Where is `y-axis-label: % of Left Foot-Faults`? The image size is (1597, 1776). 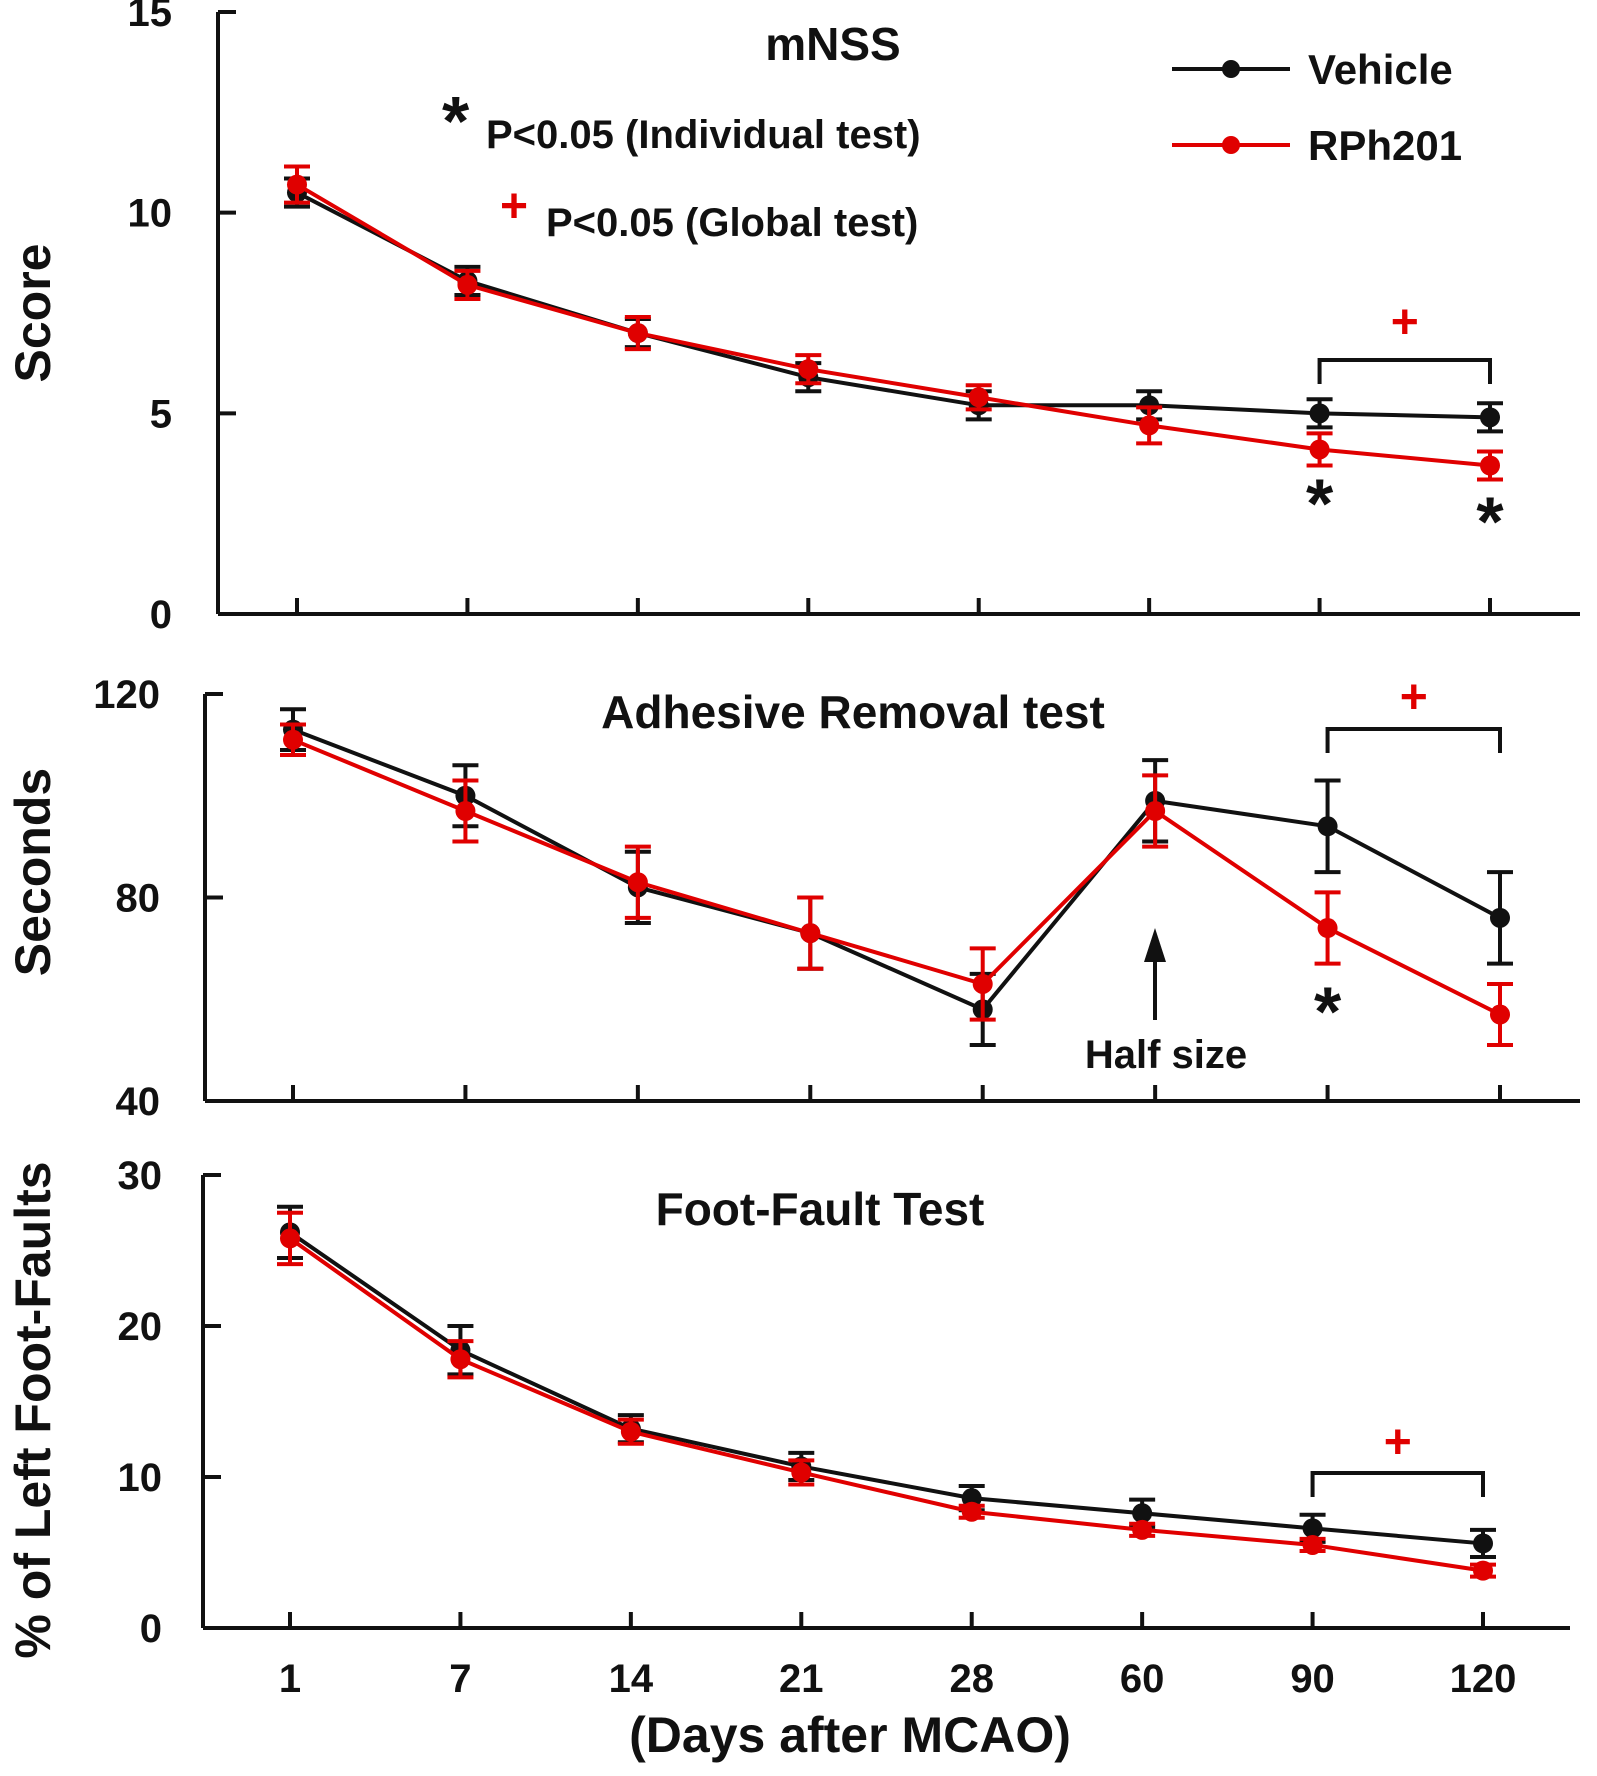
y-axis-label: % of Left Foot-Faults is located at coordinates (33, 1409).